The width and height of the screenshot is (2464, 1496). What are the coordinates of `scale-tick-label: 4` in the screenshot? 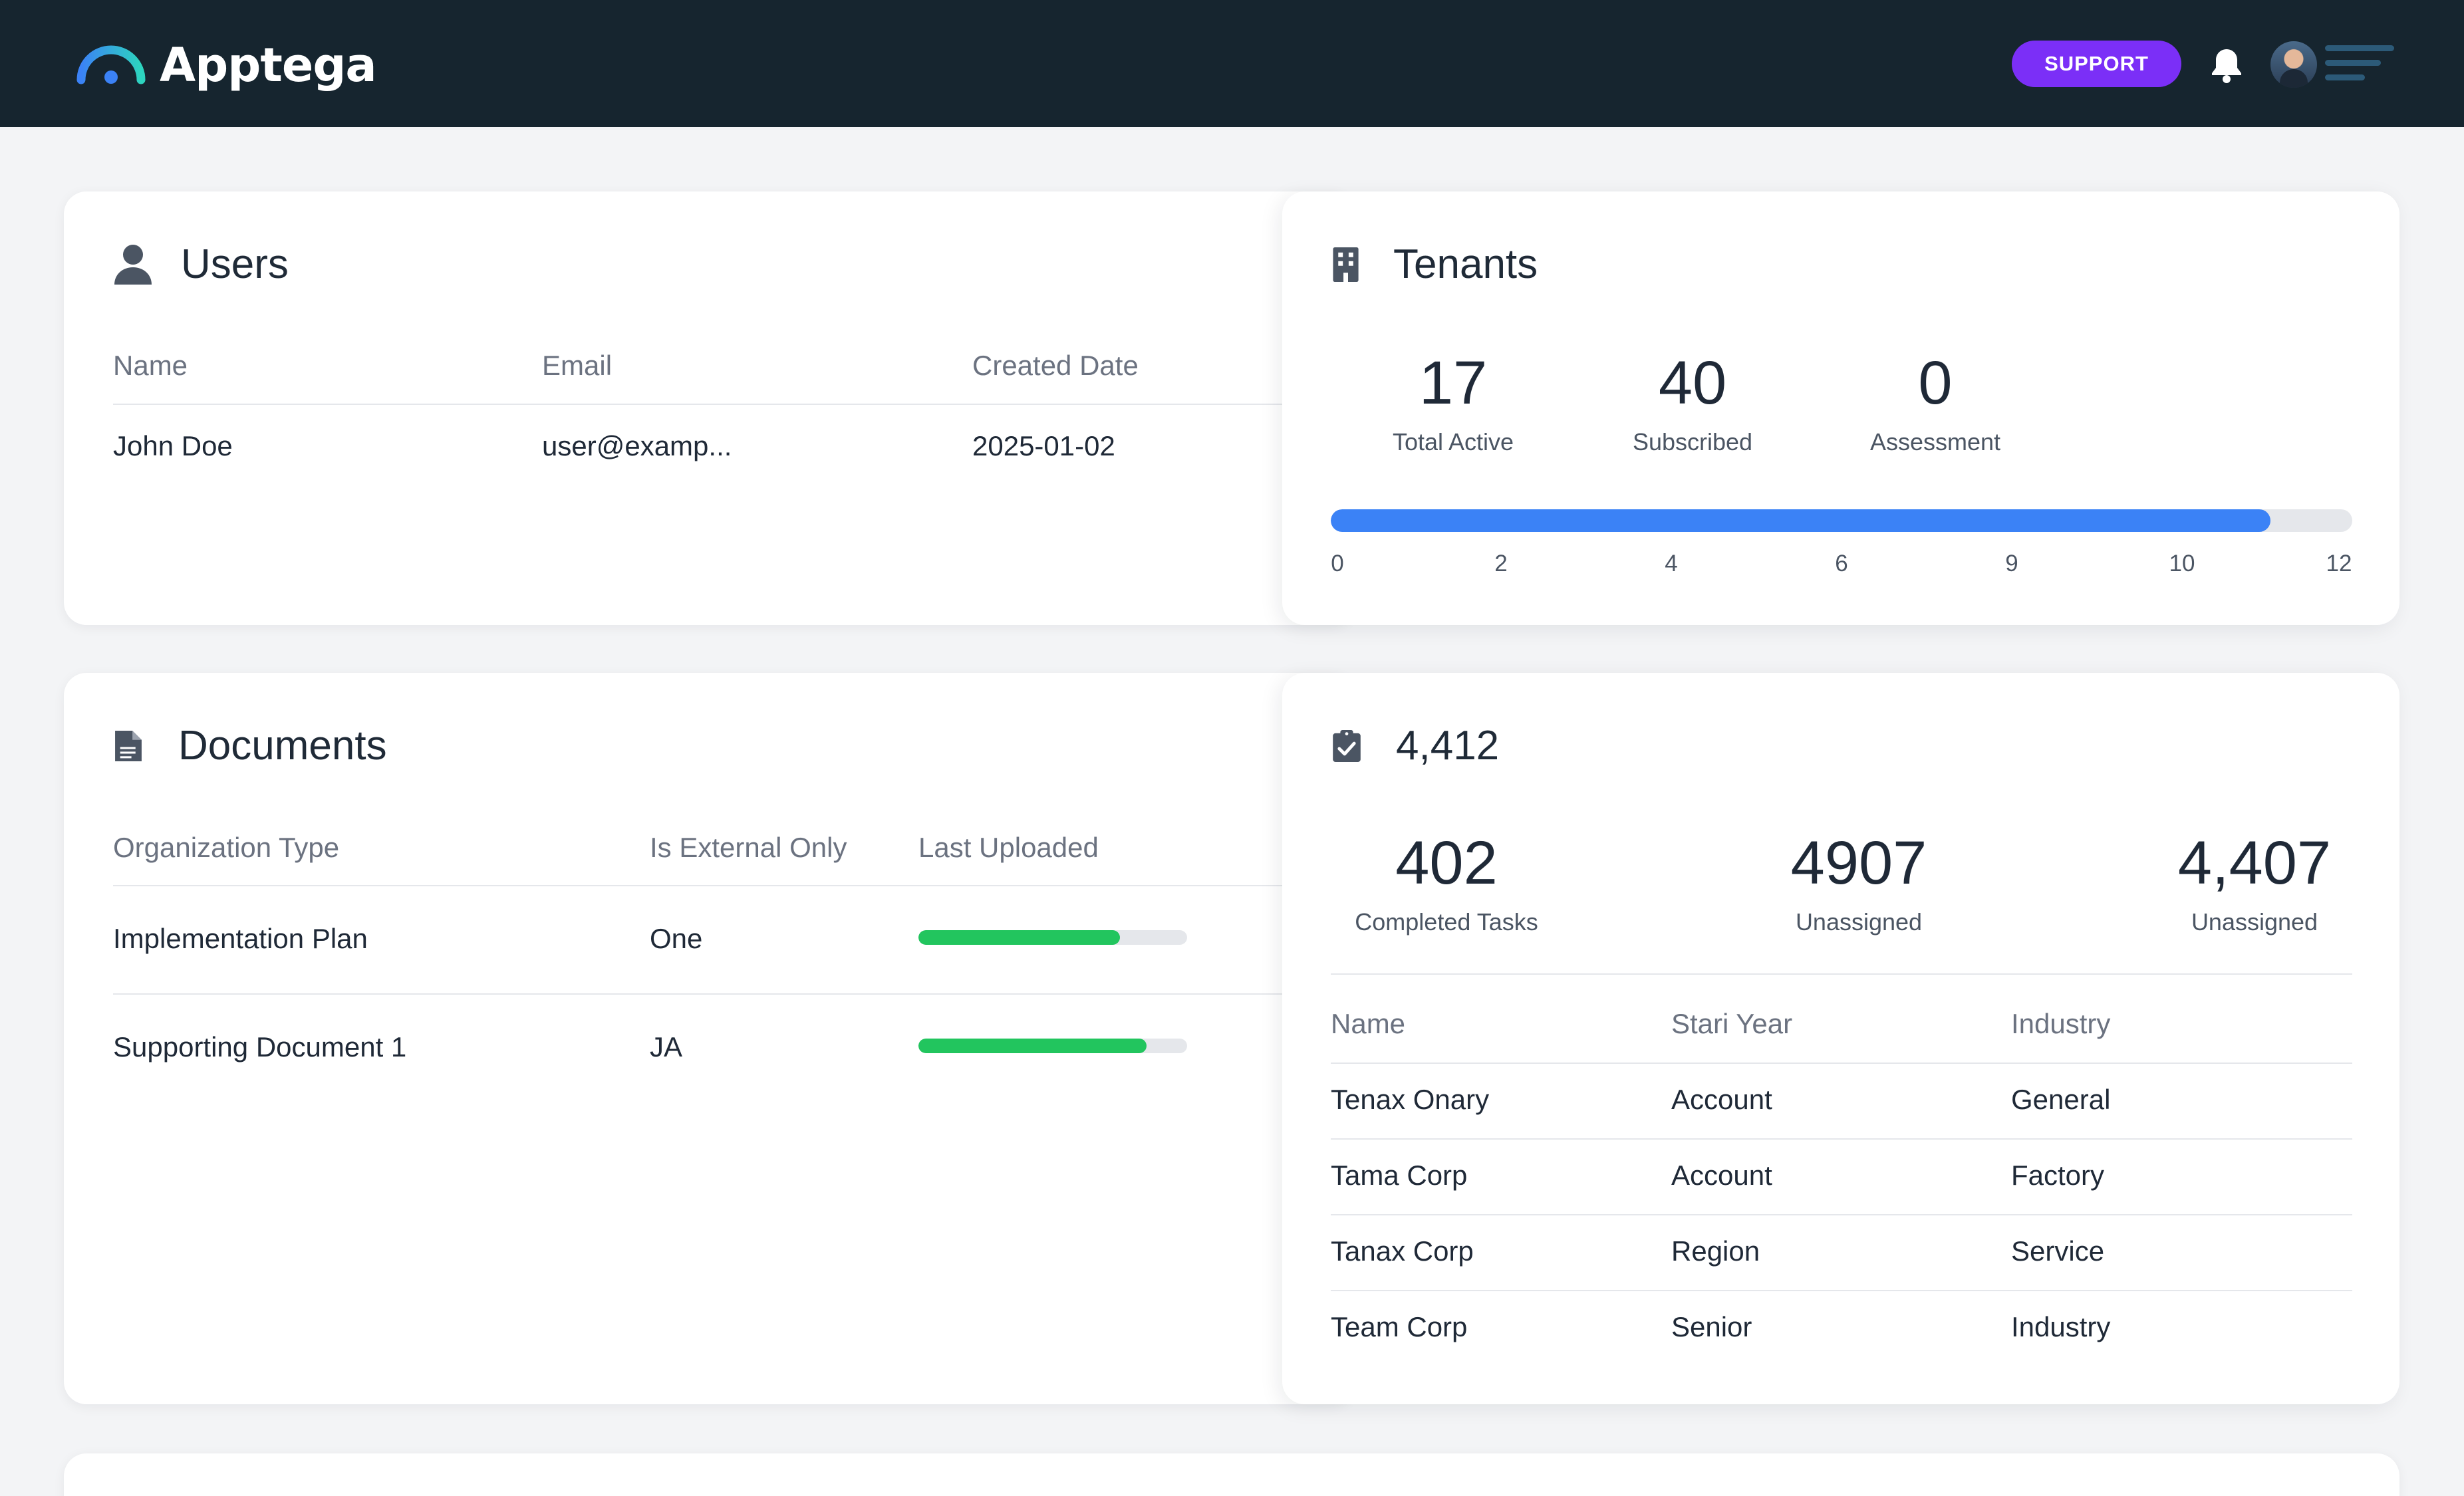 It's located at (1671, 563).